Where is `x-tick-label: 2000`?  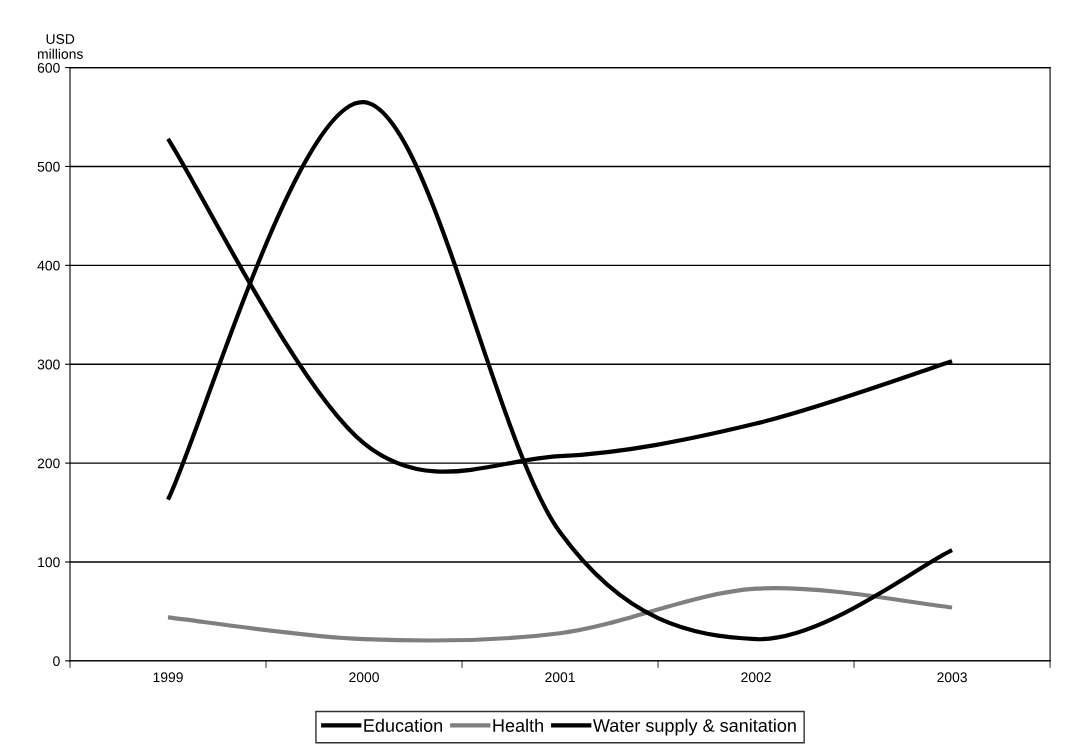 x-tick-label: 2000 is located at coordinates (364, 677).